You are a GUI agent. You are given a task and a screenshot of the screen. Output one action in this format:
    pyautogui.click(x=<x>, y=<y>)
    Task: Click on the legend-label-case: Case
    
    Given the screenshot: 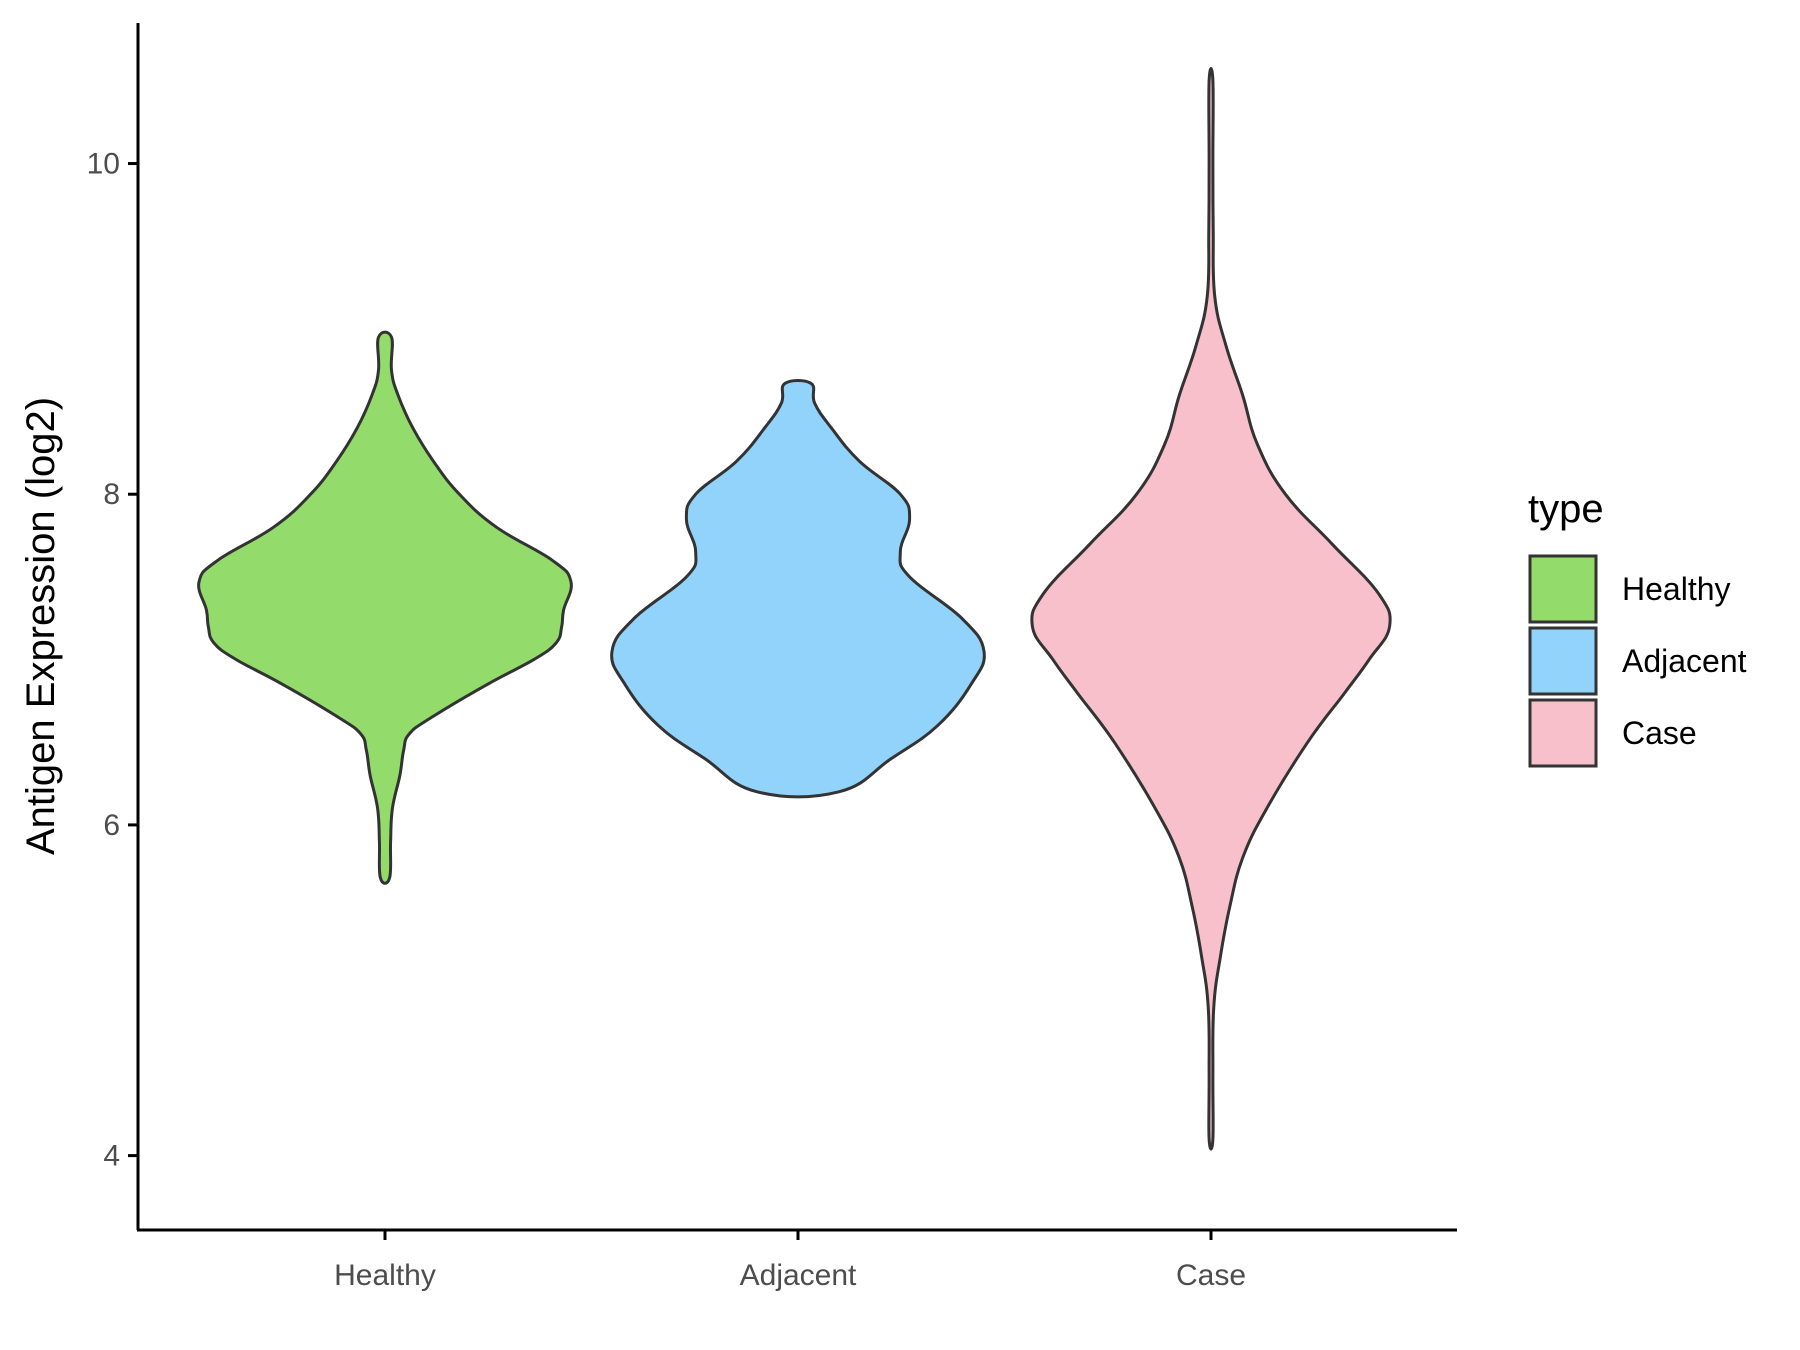 What is the action you would take?
    pyautogui.click(x=1659, y=733)
    